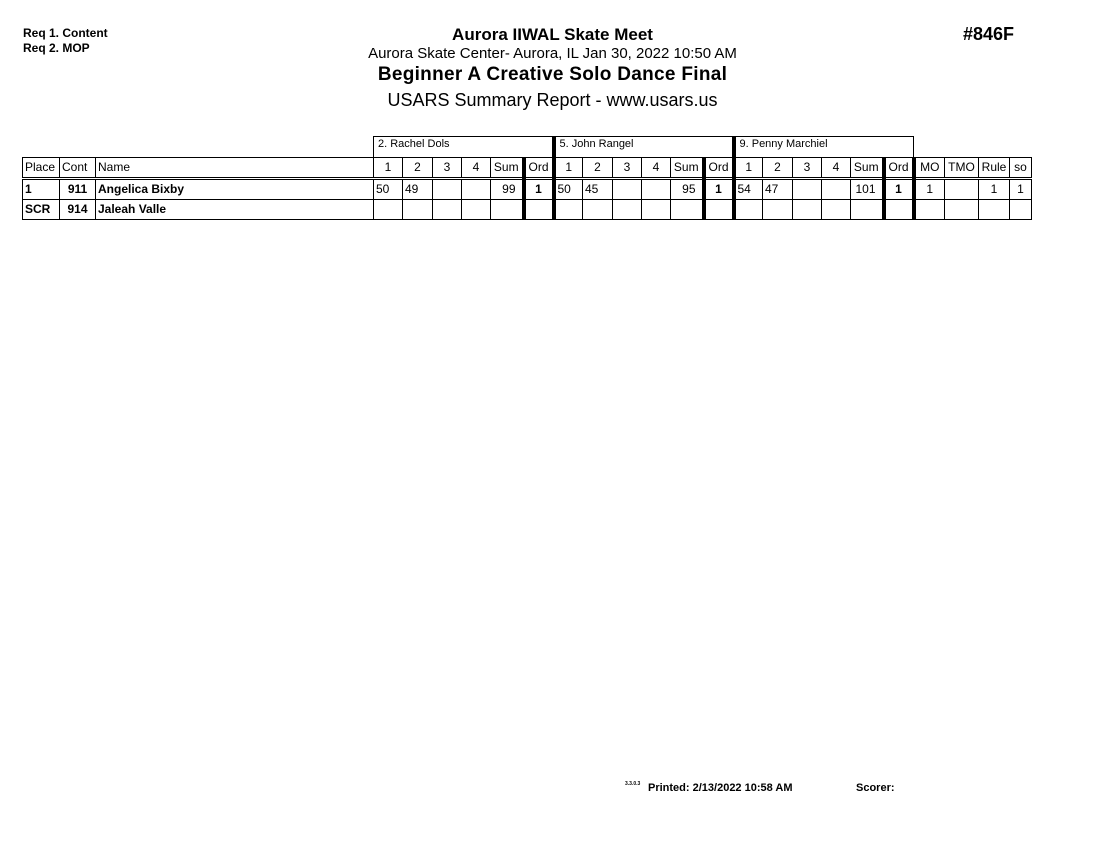  What do you see at coordinates (417, 189) in the screenshot?
I see `score-cell: 49` at bounding box center [417, 189].